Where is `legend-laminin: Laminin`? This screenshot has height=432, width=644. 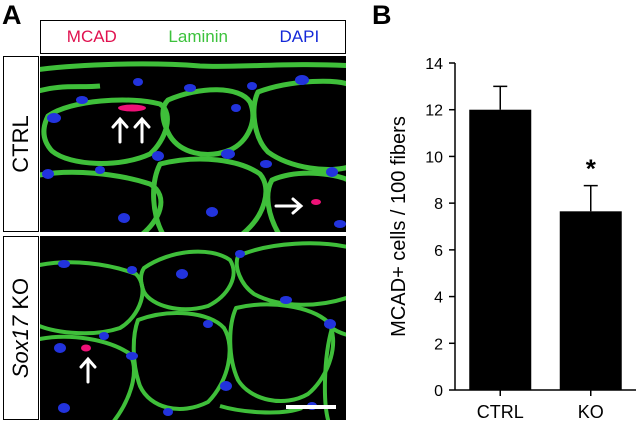 legend-laminin: Laminin is located at coordinates (198, 36).